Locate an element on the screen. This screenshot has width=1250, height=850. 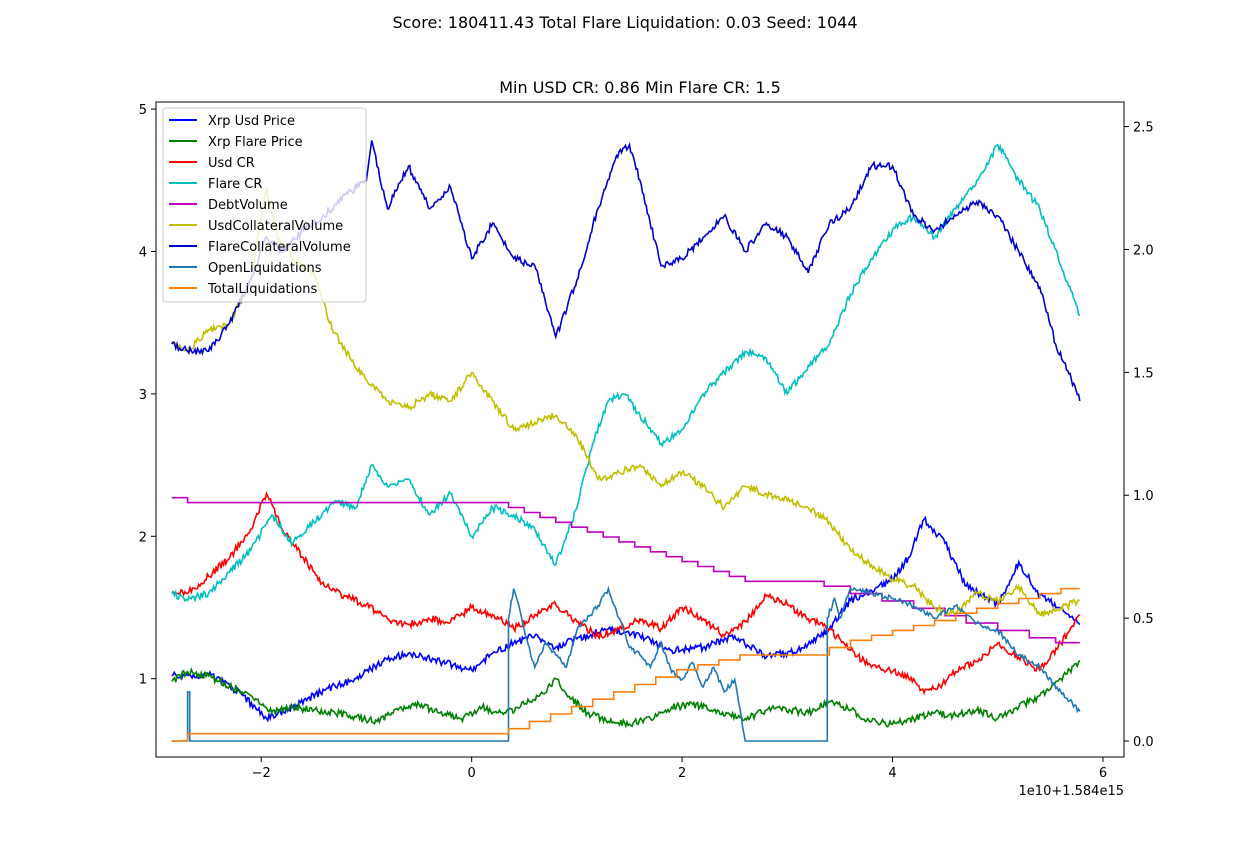
legend-label: Xrp Usd Price is located at coordinates (251, 121).